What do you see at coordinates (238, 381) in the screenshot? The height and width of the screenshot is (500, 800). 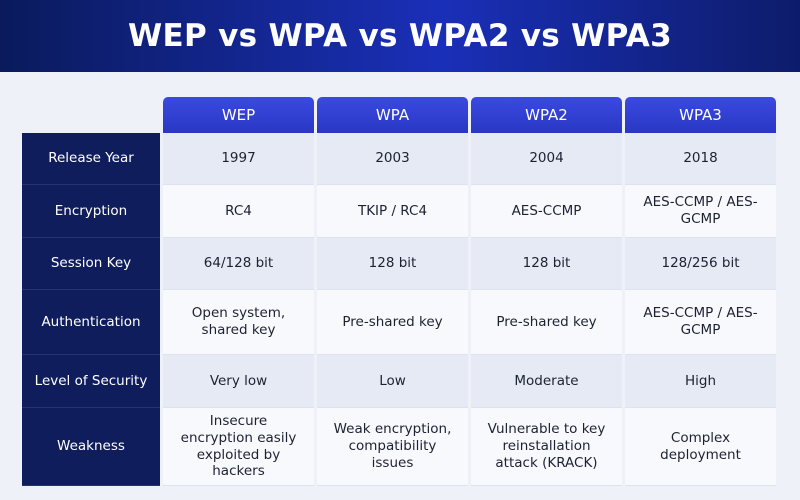 I see `table-cell: Very low` at bounding box center [238, 381].